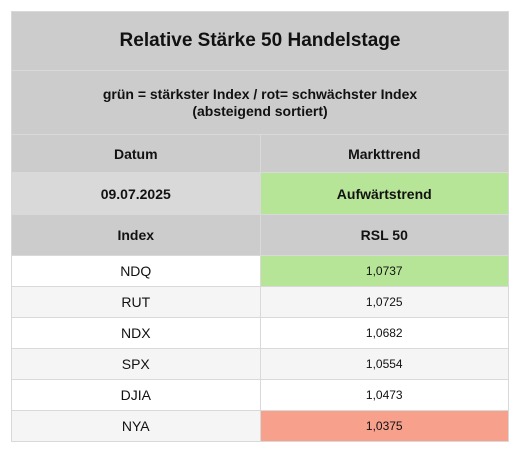  I want to click on rsl-column-header: RSL 50, so click(384, 235).